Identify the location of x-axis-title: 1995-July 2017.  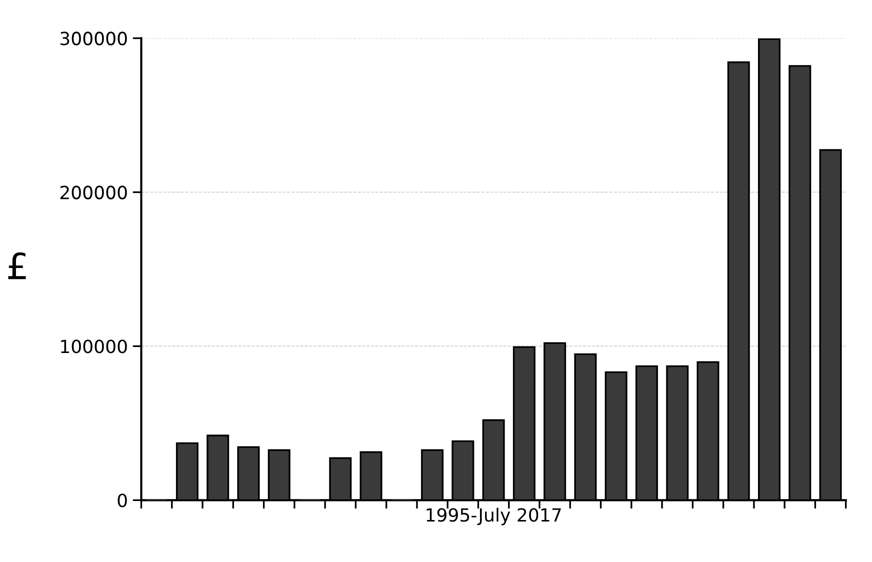
(493, 517).